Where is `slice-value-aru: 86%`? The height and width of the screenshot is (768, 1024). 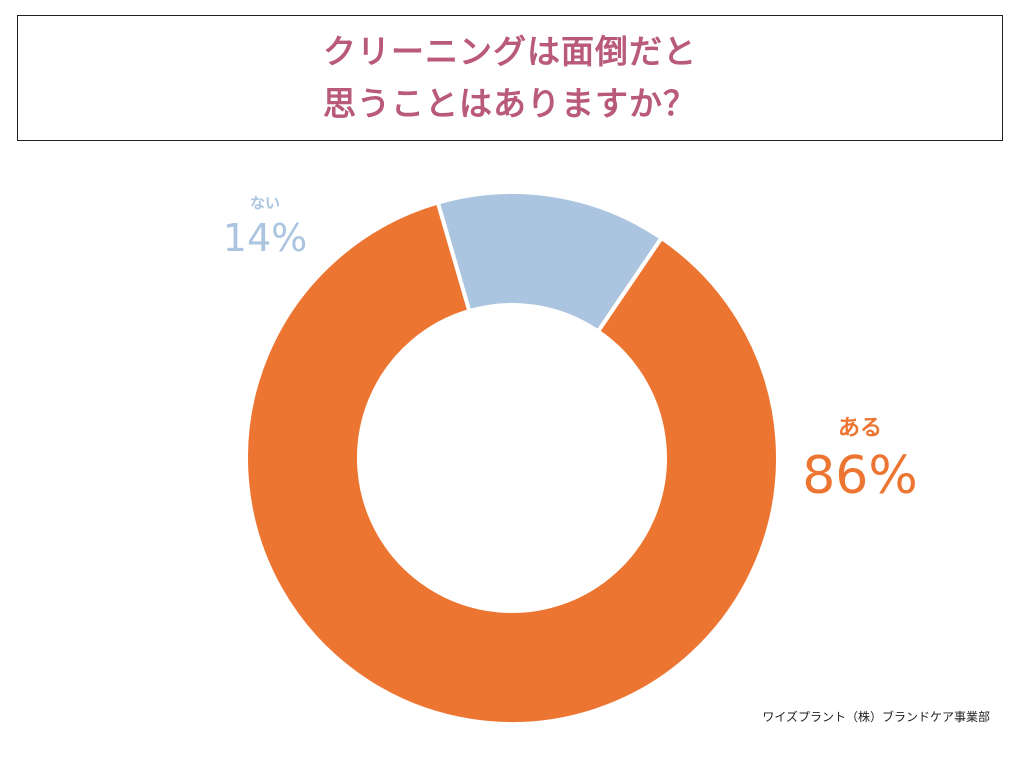 slice-value-aru: 86% is located at coordinates (860, 476).